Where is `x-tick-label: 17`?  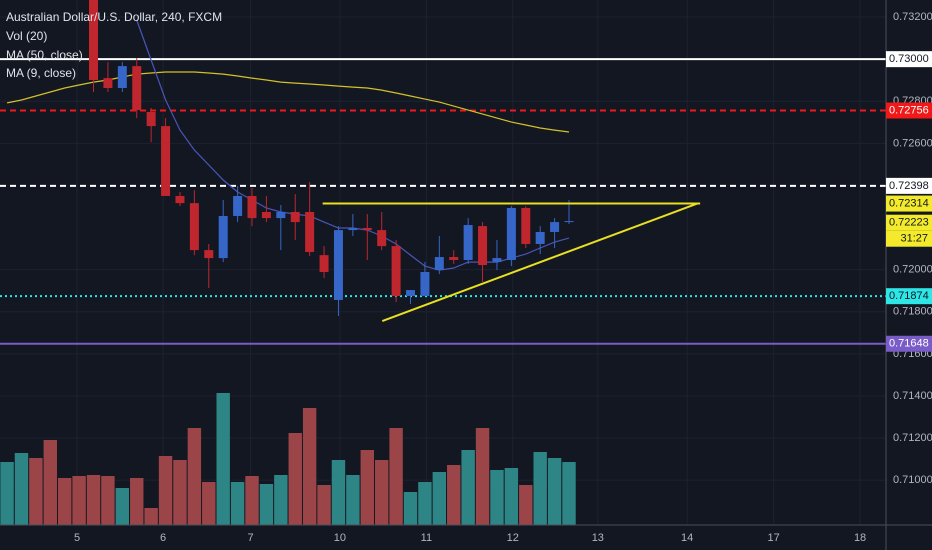 x-tick-label: 17 is located at coordinates (773, 538).